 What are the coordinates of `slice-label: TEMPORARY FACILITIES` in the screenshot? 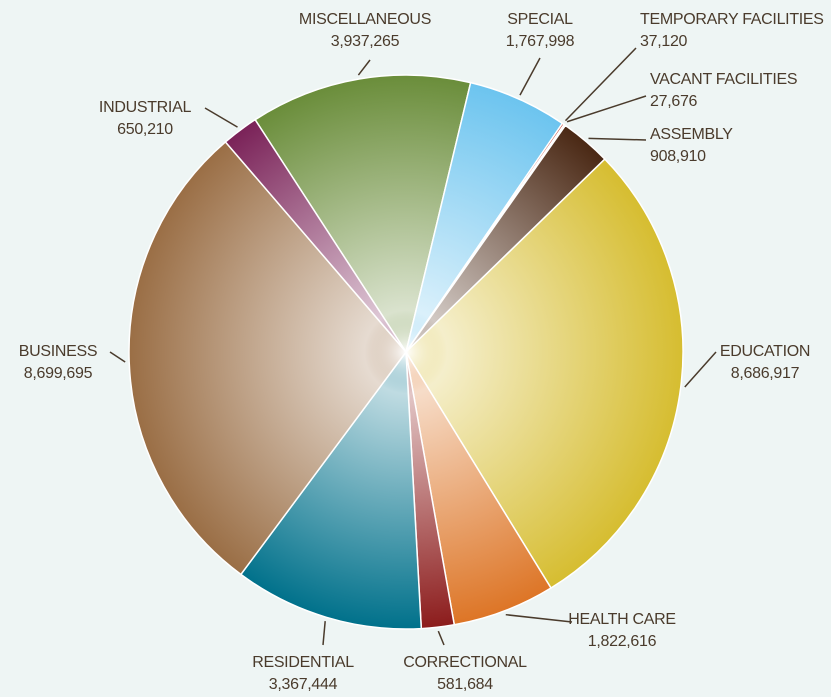 It's located at (732, 19).